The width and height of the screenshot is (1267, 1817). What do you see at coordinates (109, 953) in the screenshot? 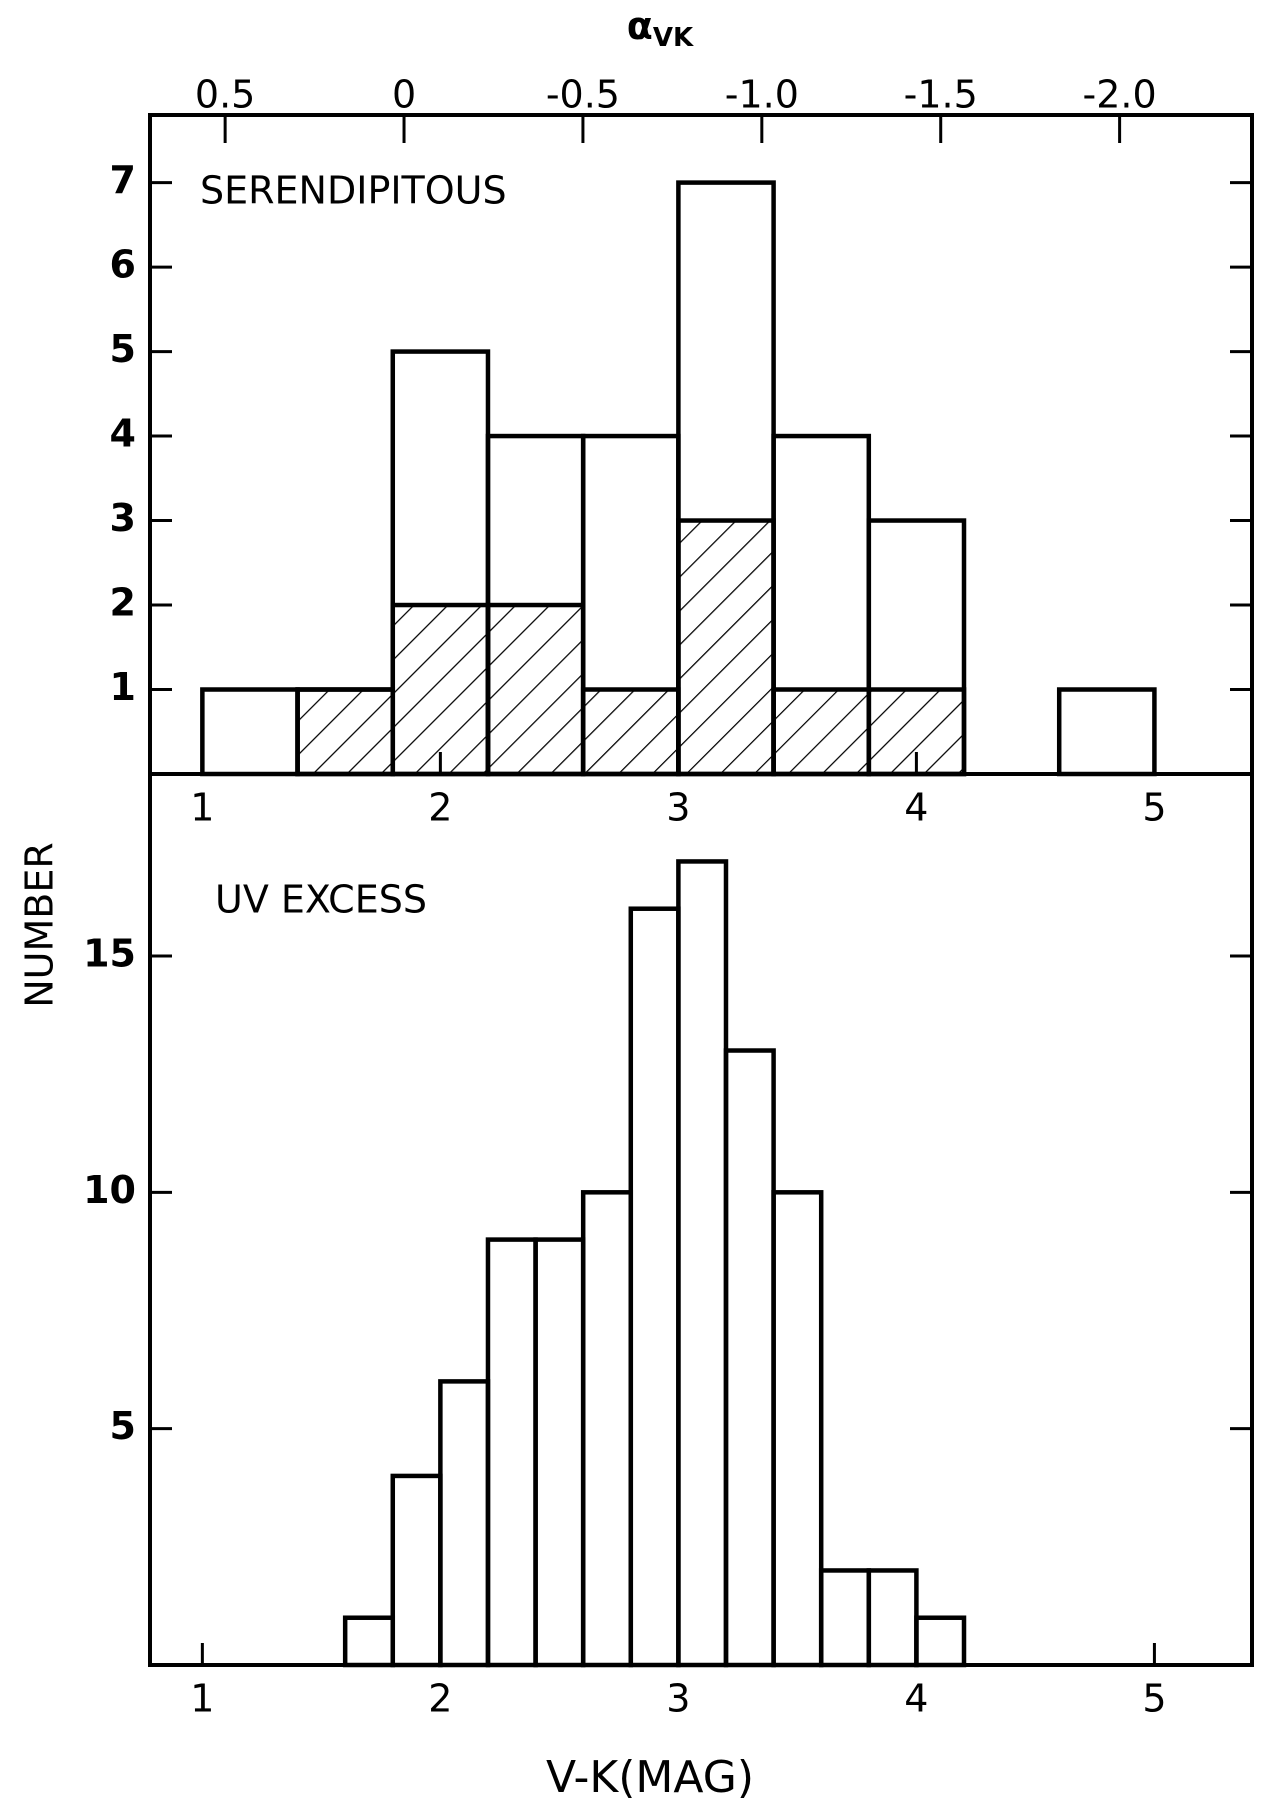
I see `y-tick-label: 15` at bounding box center [109, 953].